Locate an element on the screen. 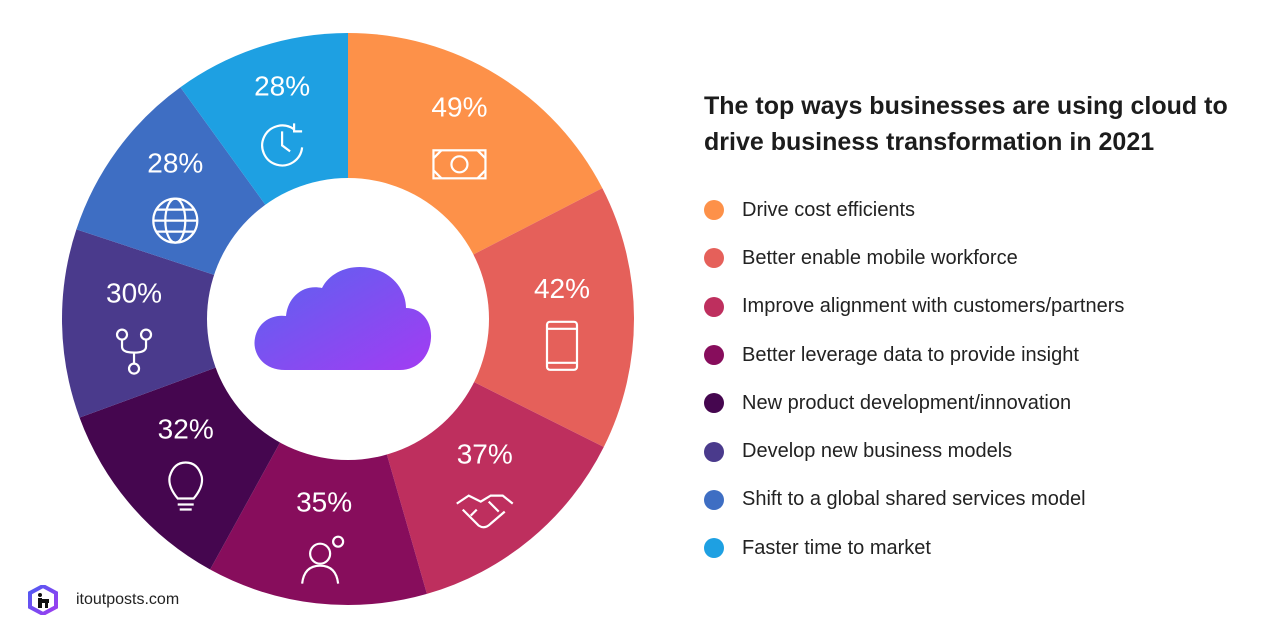 The image size is (1280, 640). legend-item: Shift to a global shared services model is located at coordinates (914, 500).